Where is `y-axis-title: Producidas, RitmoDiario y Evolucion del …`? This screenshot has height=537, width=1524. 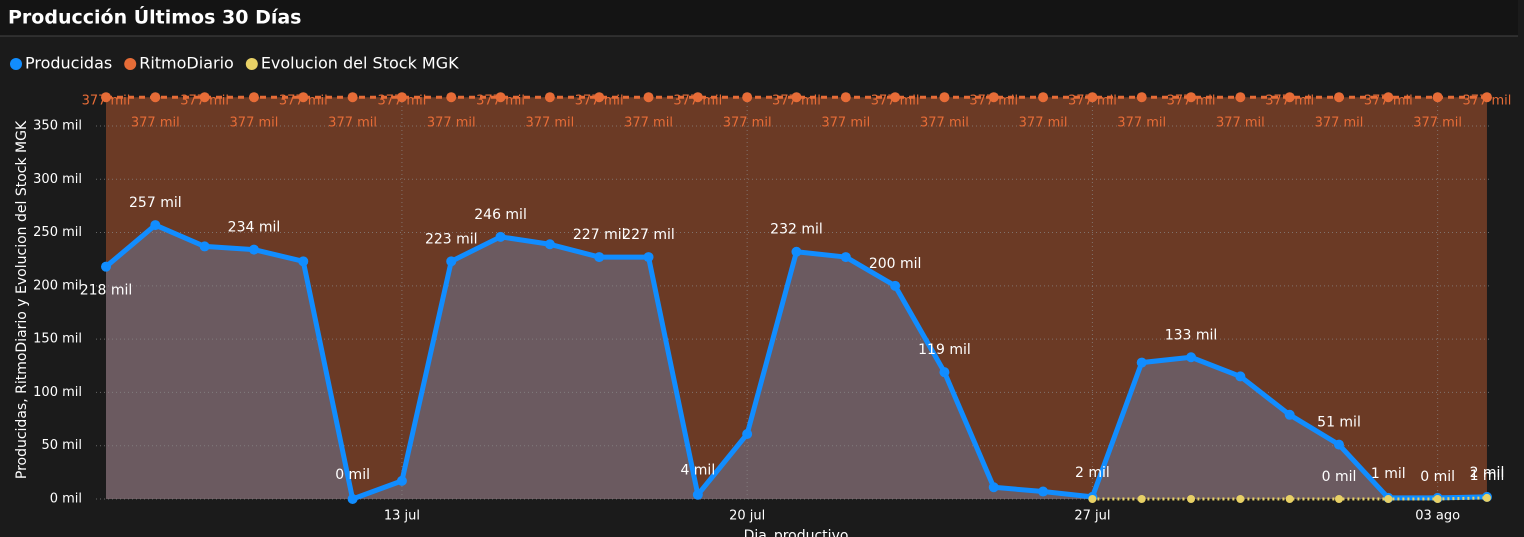
y-axis-title: Producidas, RitmoDiario y Evolucion del … is located at coordinates (22, 299).